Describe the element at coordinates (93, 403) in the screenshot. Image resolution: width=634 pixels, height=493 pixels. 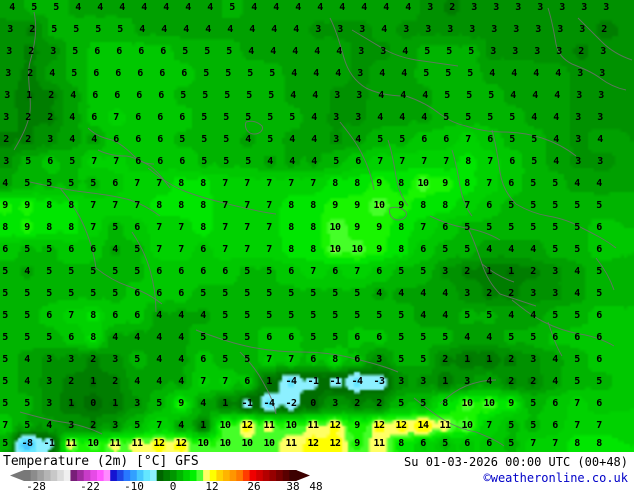
I see `temperature-value: 0` at that location.